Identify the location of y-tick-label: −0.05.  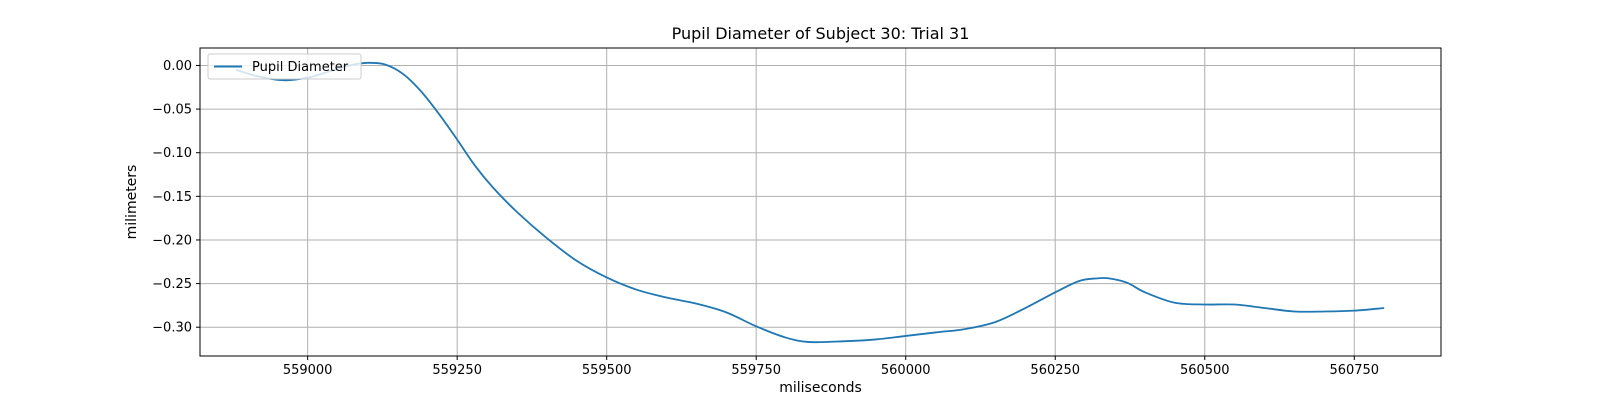
(172, 110).